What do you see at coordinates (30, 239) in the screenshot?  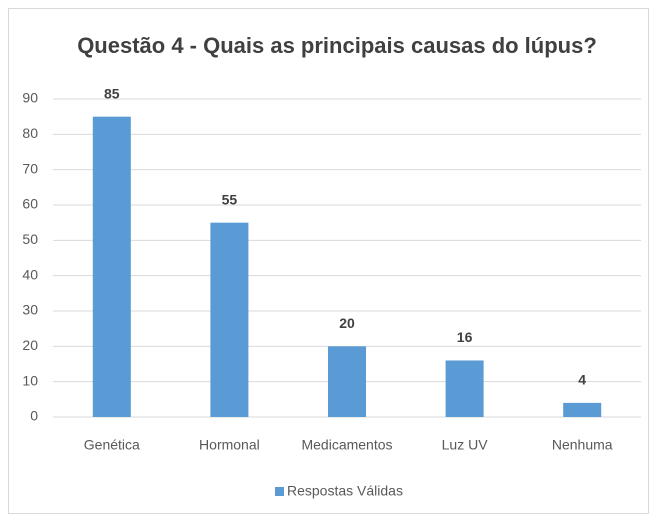 I see `y-tick-label: 50` at bounding box center [30, 239].